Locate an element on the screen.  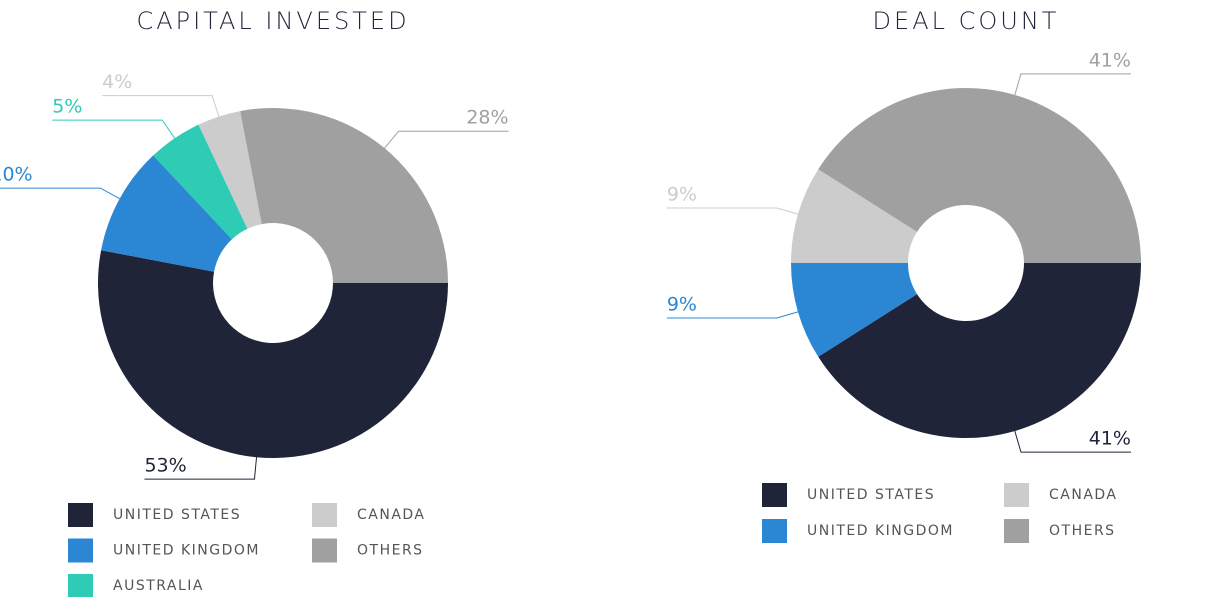
value-label: 4% is located at coordinates (117, 82).